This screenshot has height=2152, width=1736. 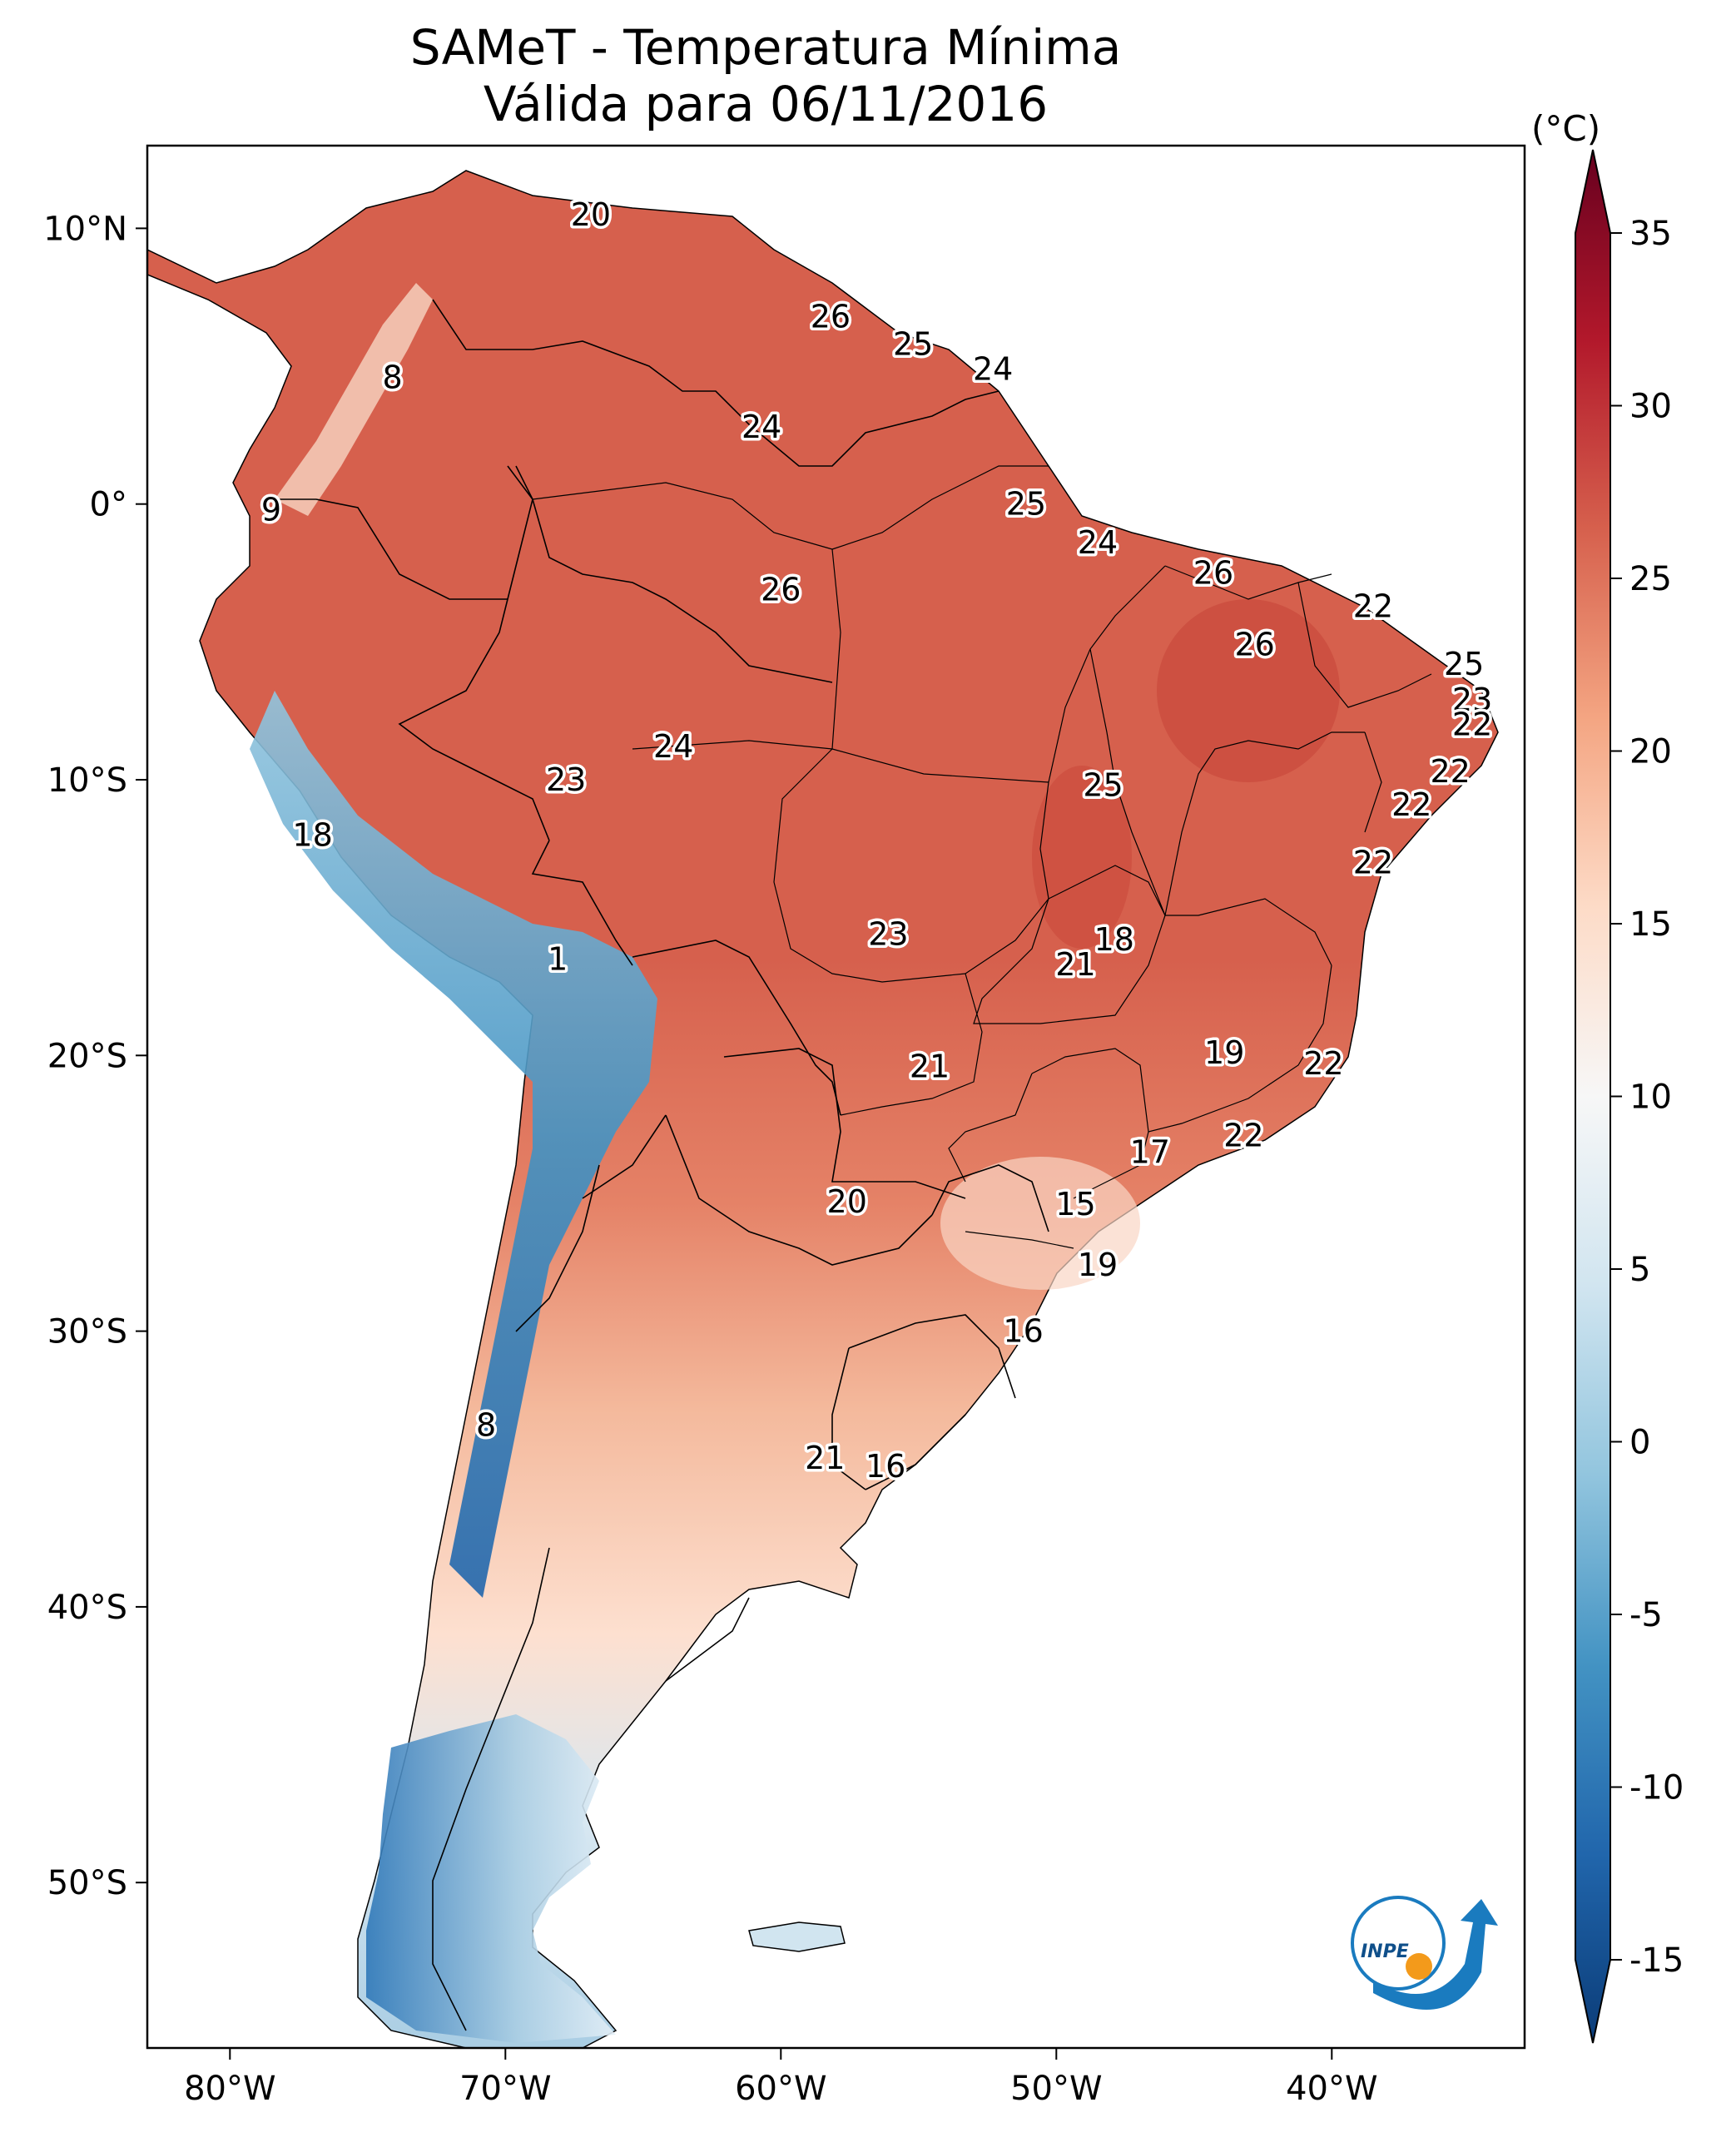 I want to click on longitude-axis: 80°W 70°W 60°W 50°W 40°W, so click(x=781, y=2078).